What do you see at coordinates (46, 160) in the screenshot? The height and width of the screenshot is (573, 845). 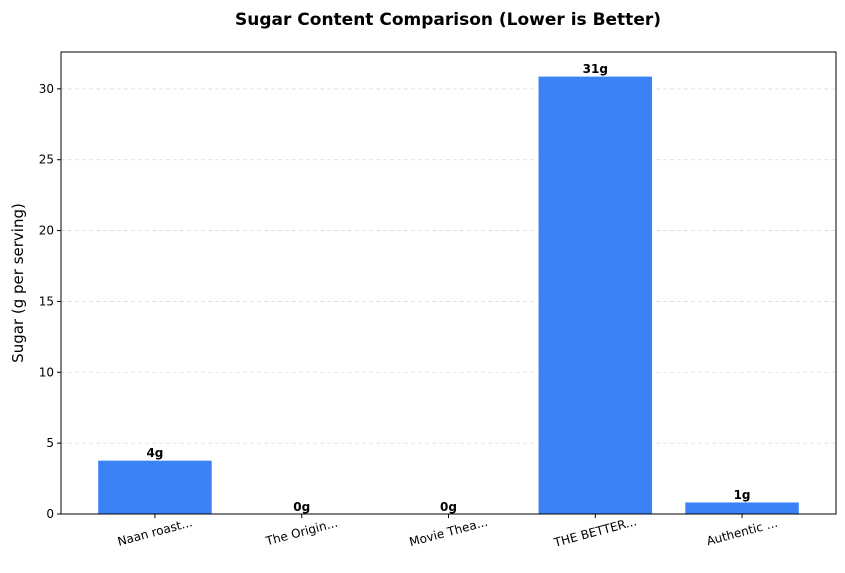 I see `y-tick-label: 25` at bounding box center [46, 160].